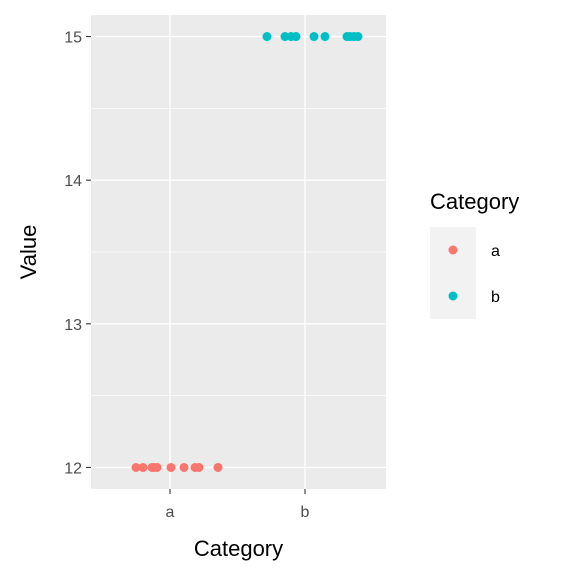  I want to click on legend-key-b, so click(453, 296).